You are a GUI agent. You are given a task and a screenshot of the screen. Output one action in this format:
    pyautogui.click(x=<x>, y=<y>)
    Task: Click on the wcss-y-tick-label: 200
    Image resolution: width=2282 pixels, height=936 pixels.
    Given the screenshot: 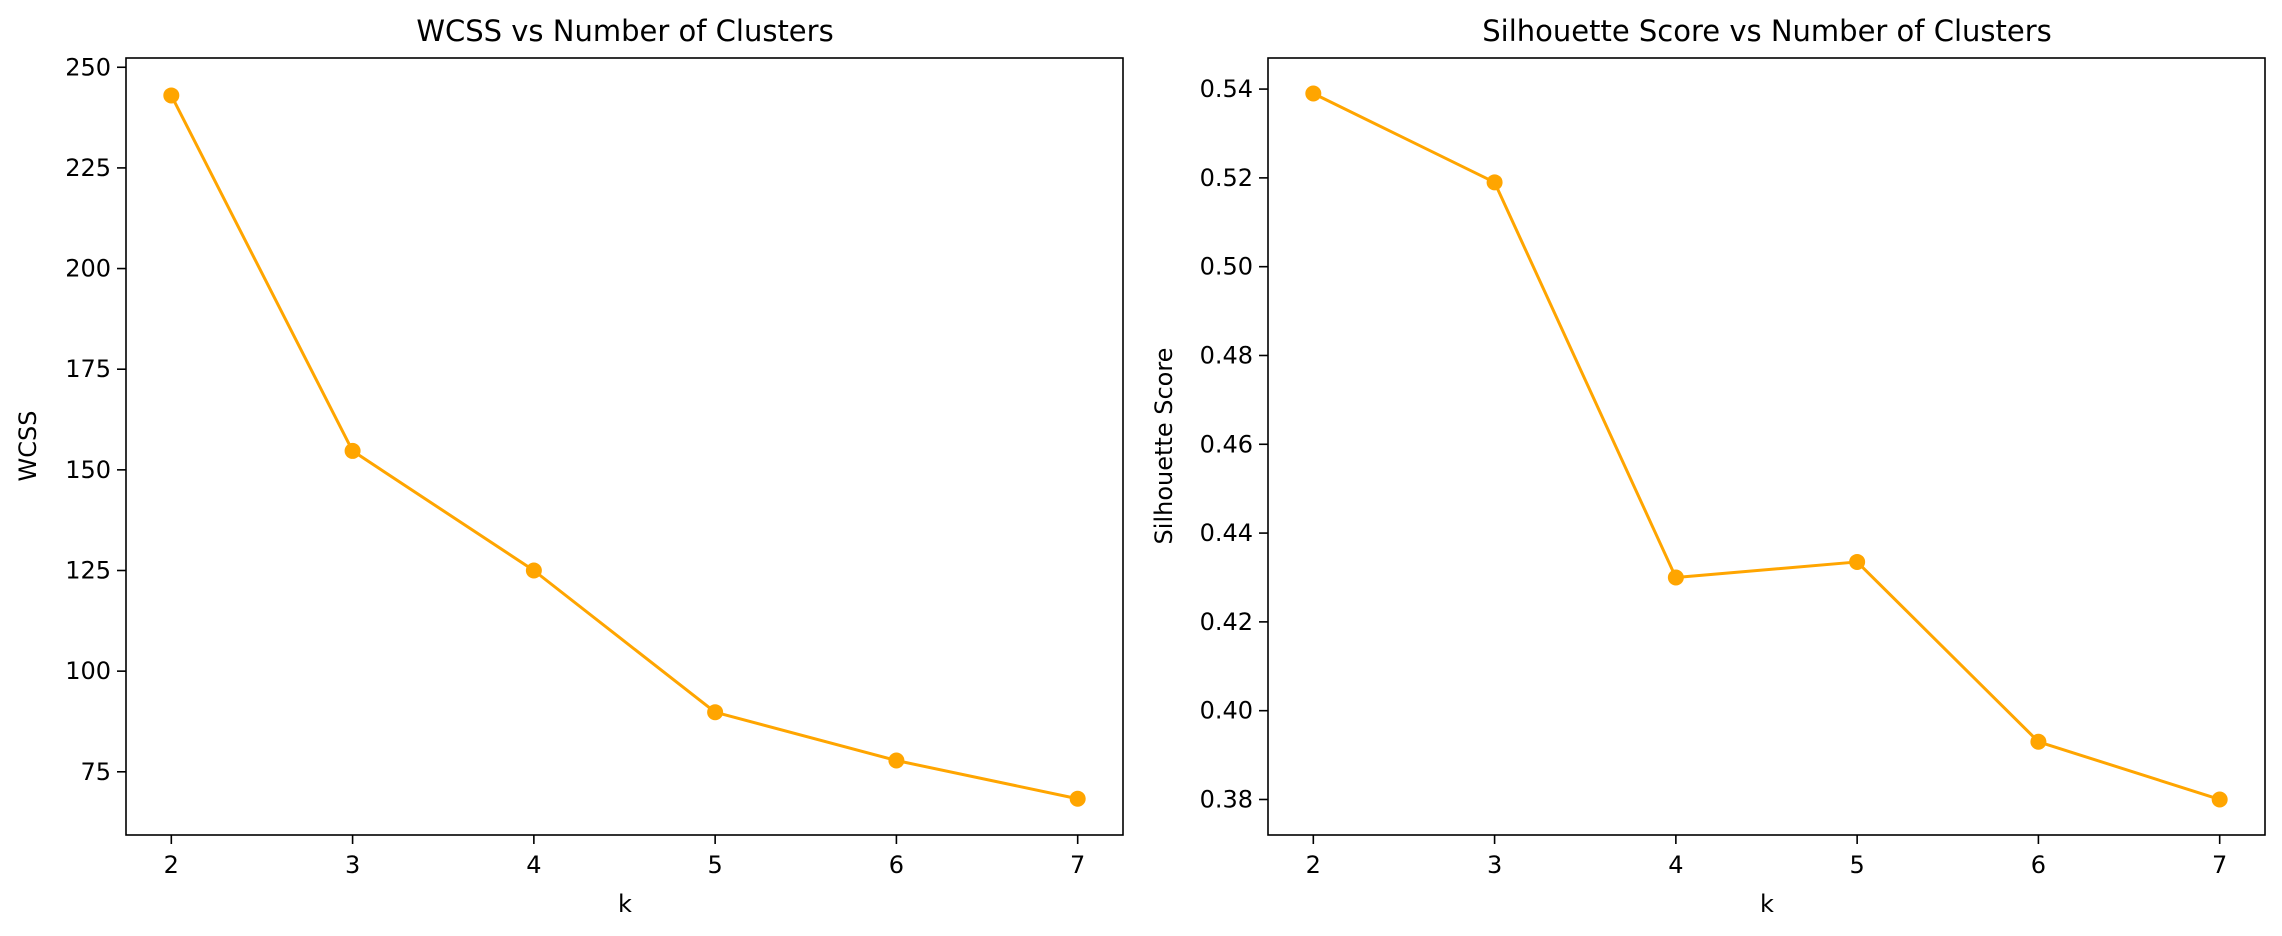 What is the action you would take?
    pyautogui.click(x=88, y=269)
    